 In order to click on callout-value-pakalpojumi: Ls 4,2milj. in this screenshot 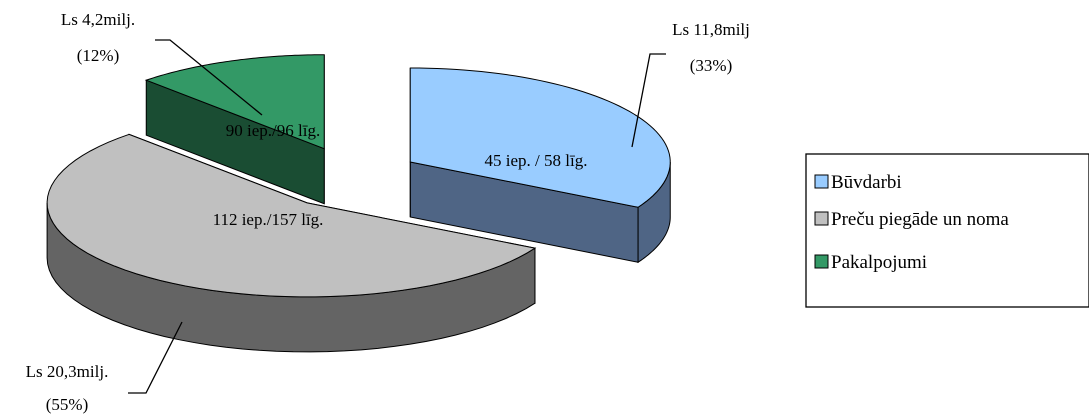, I will do `click(98, 19)`.